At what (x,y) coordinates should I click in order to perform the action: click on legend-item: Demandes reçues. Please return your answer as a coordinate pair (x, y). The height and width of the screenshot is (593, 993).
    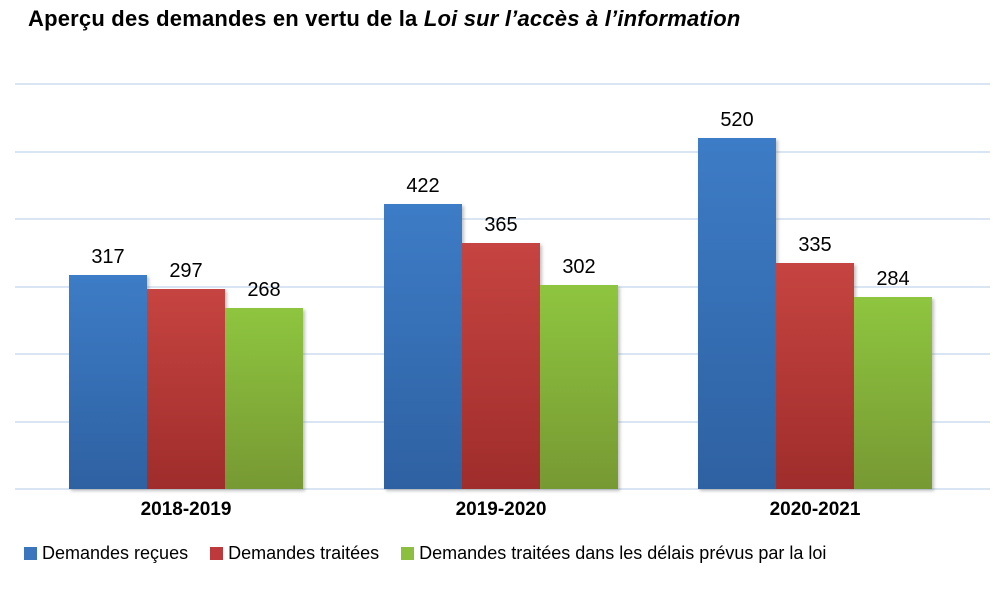
    Looking at the image, I should click on (106, 553).